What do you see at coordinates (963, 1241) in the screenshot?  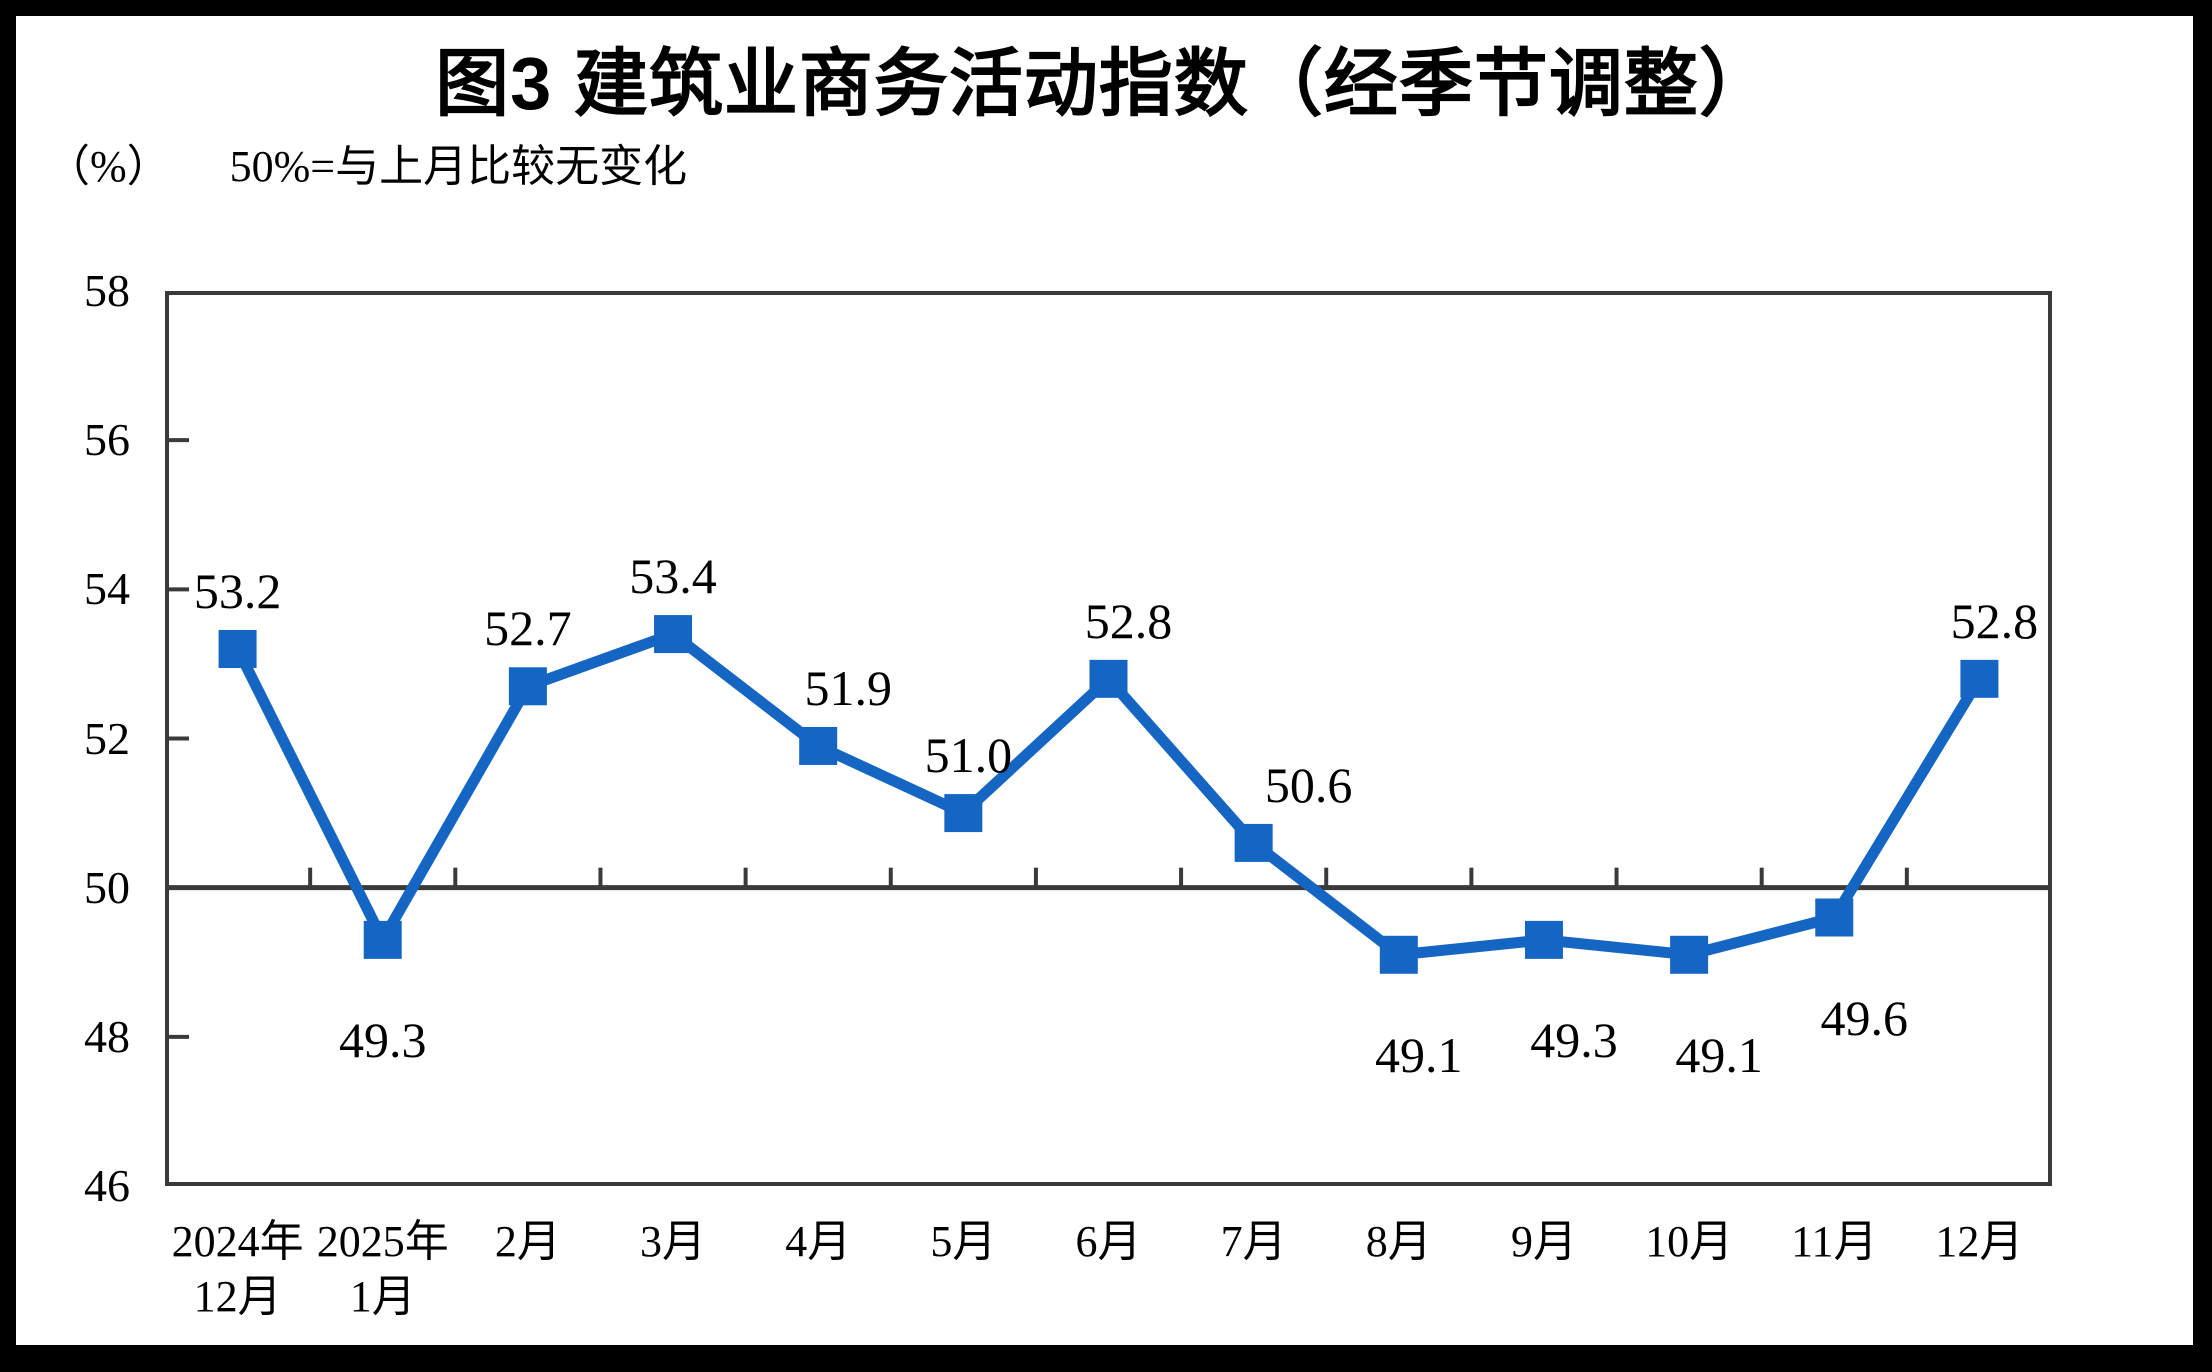 I see `x-axis-label: 5月` at bounding box center [963, 1241].